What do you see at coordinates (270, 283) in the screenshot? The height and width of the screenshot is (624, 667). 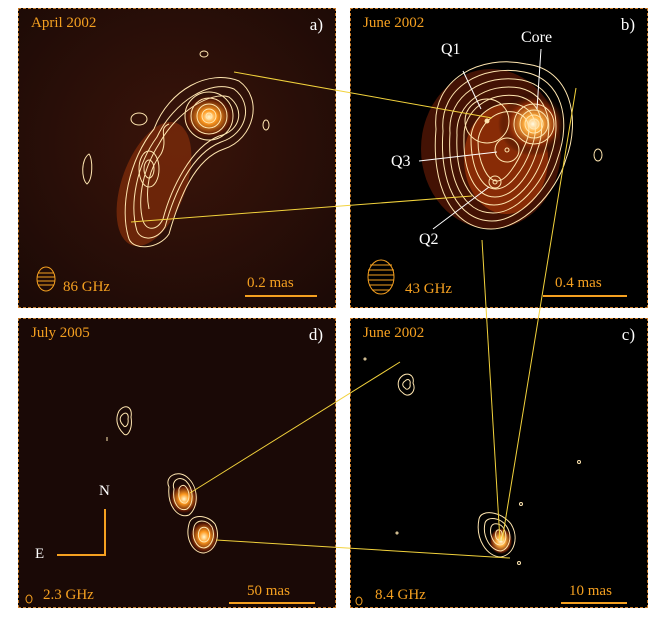 I see `panel-a-scale-label: 0.2 mas` at bounding box center [270, 283].